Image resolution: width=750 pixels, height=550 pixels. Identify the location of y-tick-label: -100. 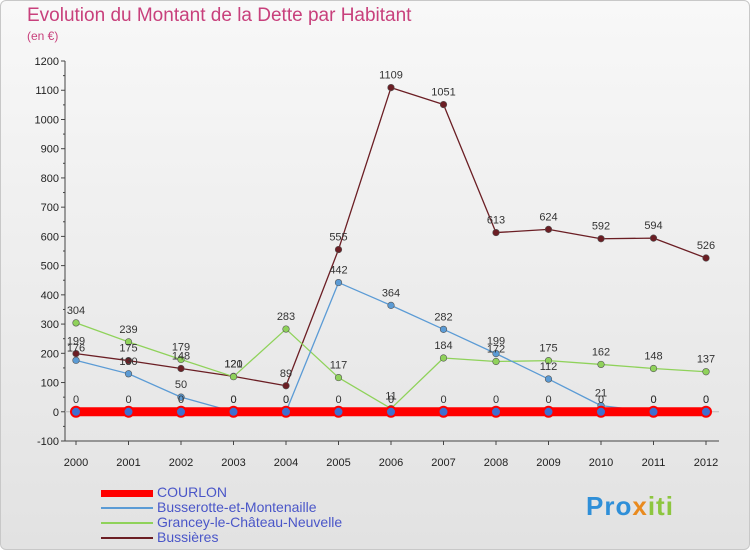
(48, 442).